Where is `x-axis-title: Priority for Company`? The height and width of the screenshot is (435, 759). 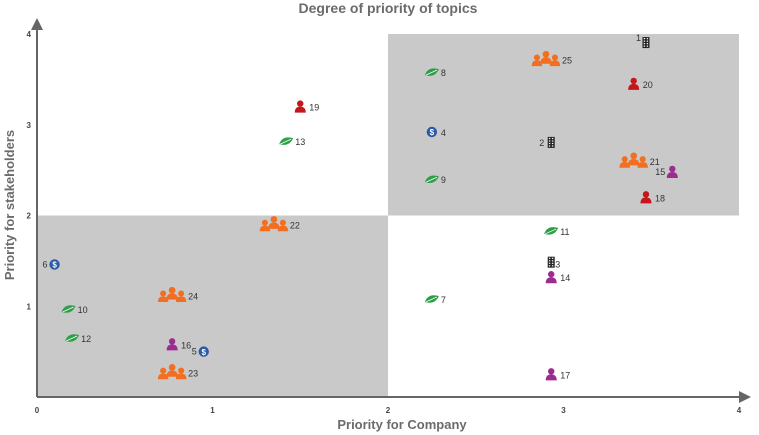
x-axis-title: Priority for Company is located at coordinates (402, 424).